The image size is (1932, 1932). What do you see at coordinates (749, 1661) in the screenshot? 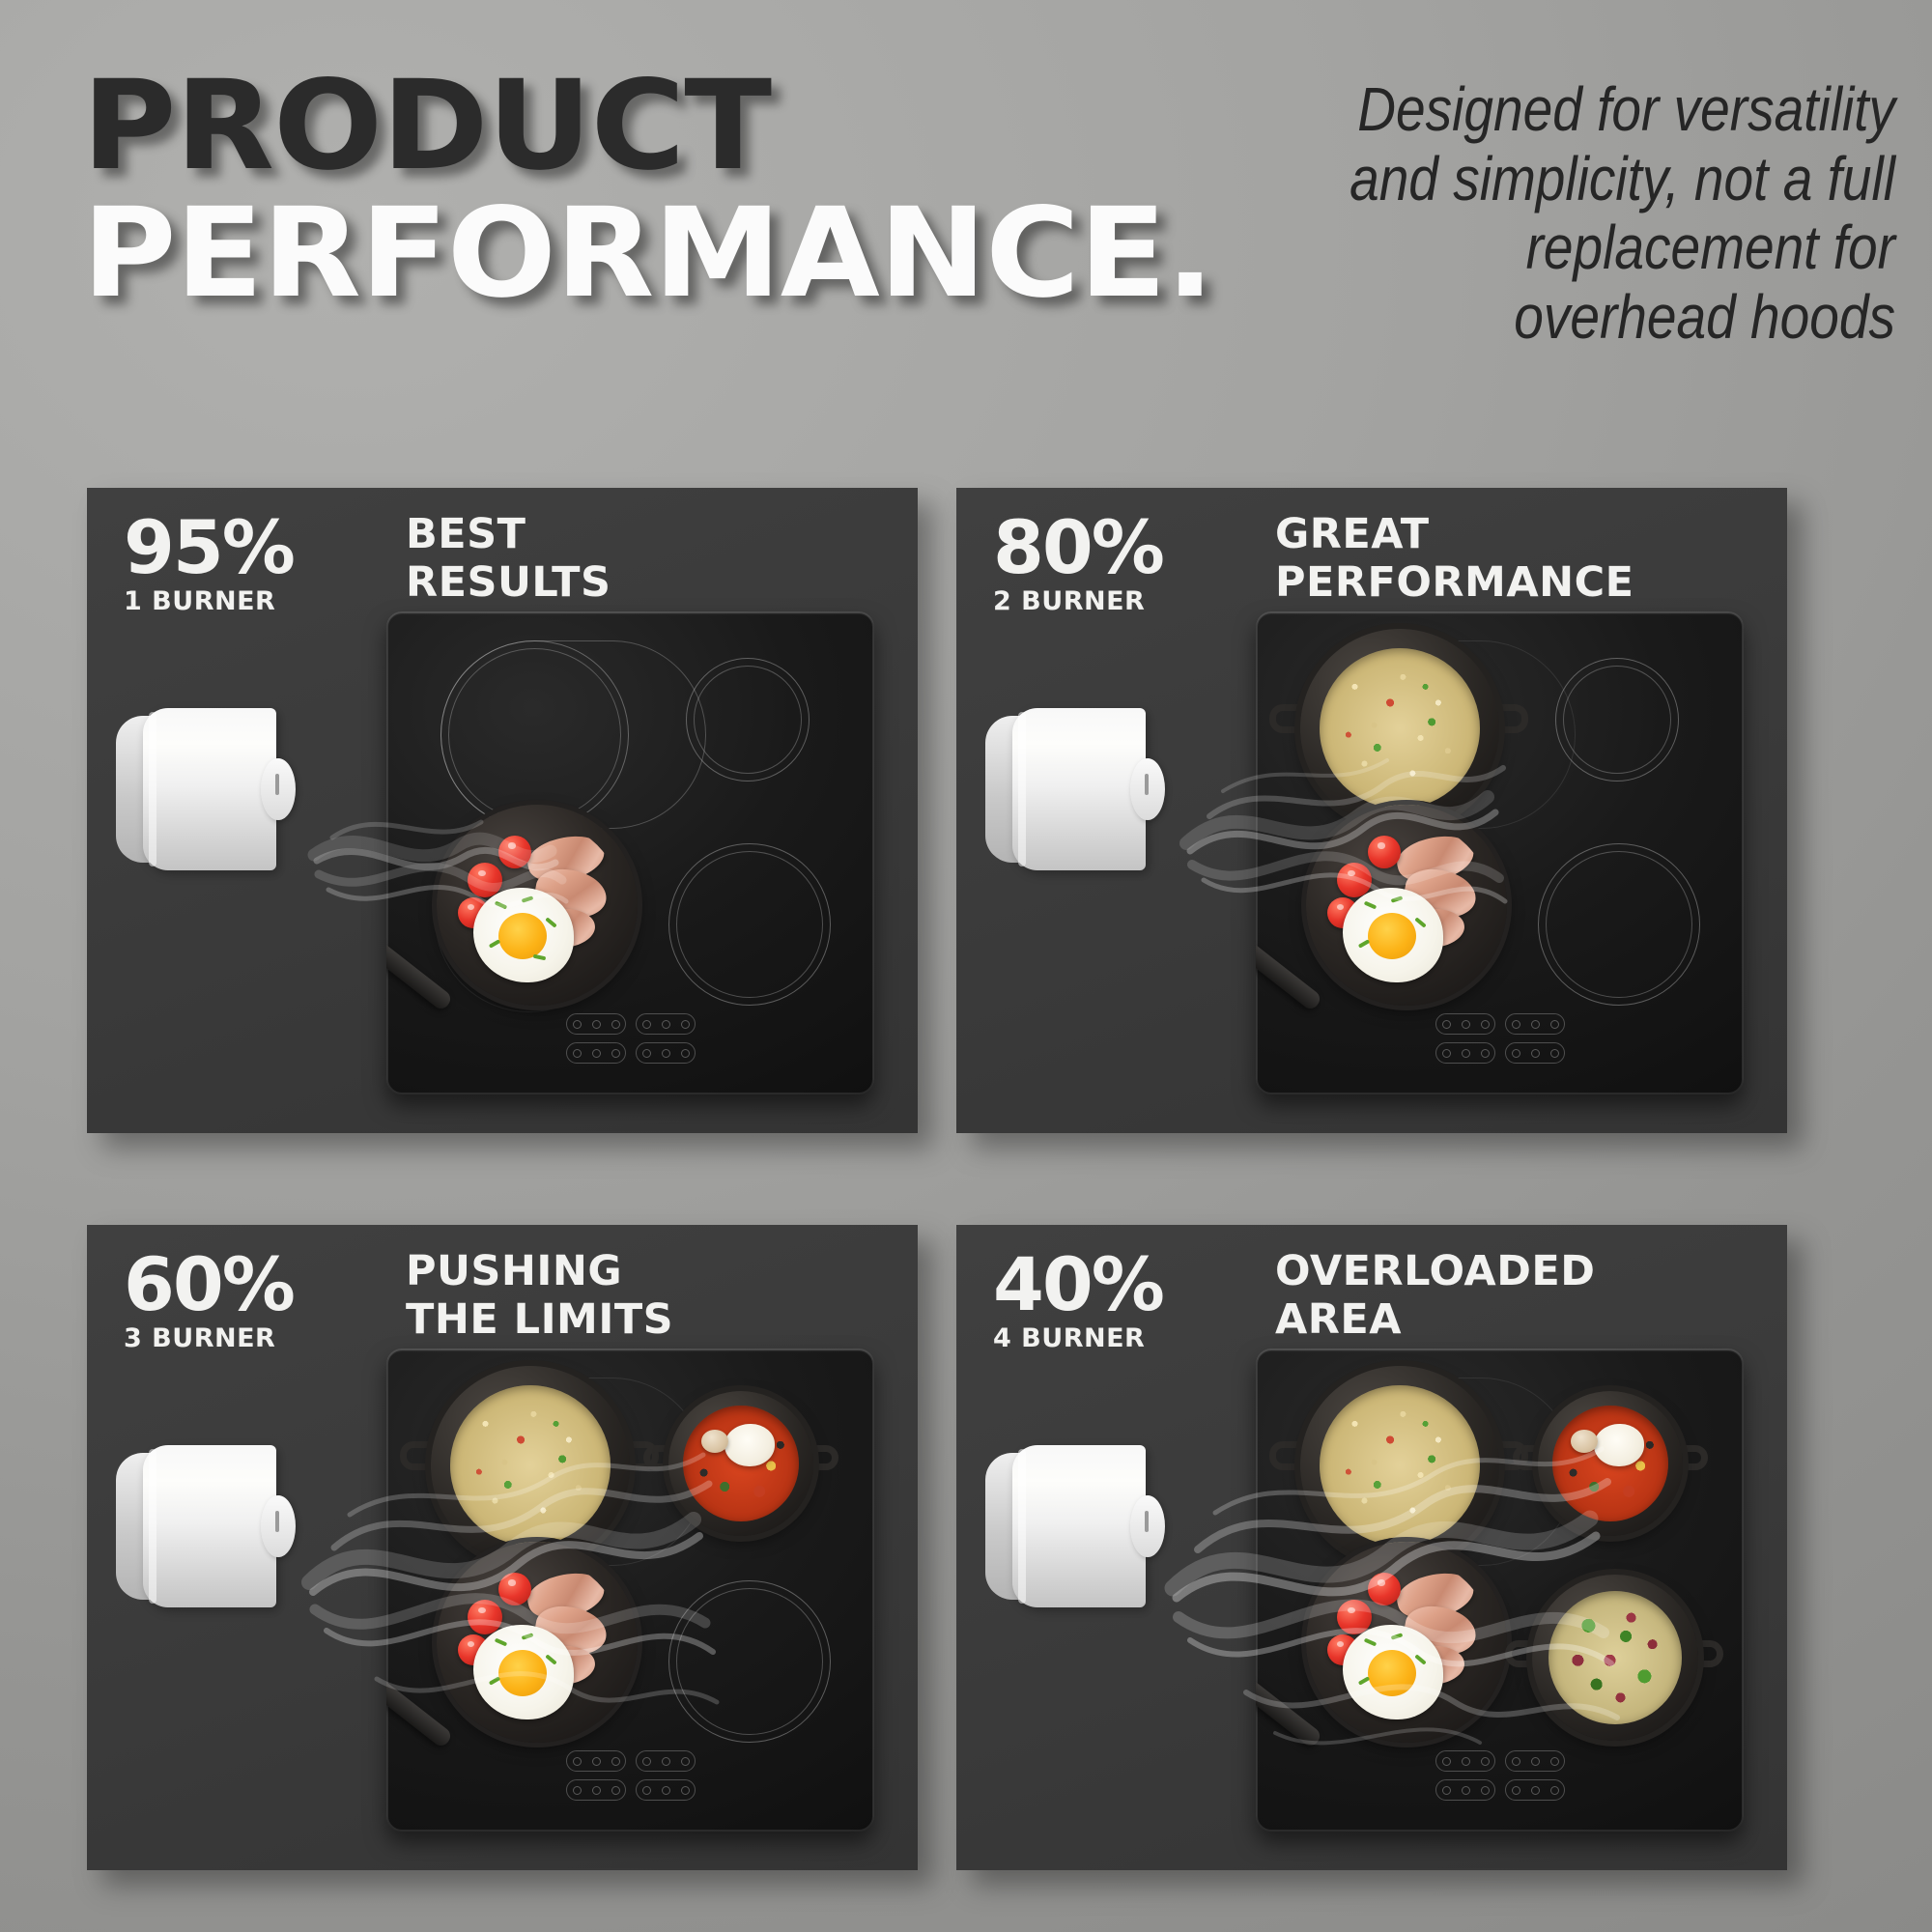
I see `large-round-burner` at bounding box center [749, 1661].